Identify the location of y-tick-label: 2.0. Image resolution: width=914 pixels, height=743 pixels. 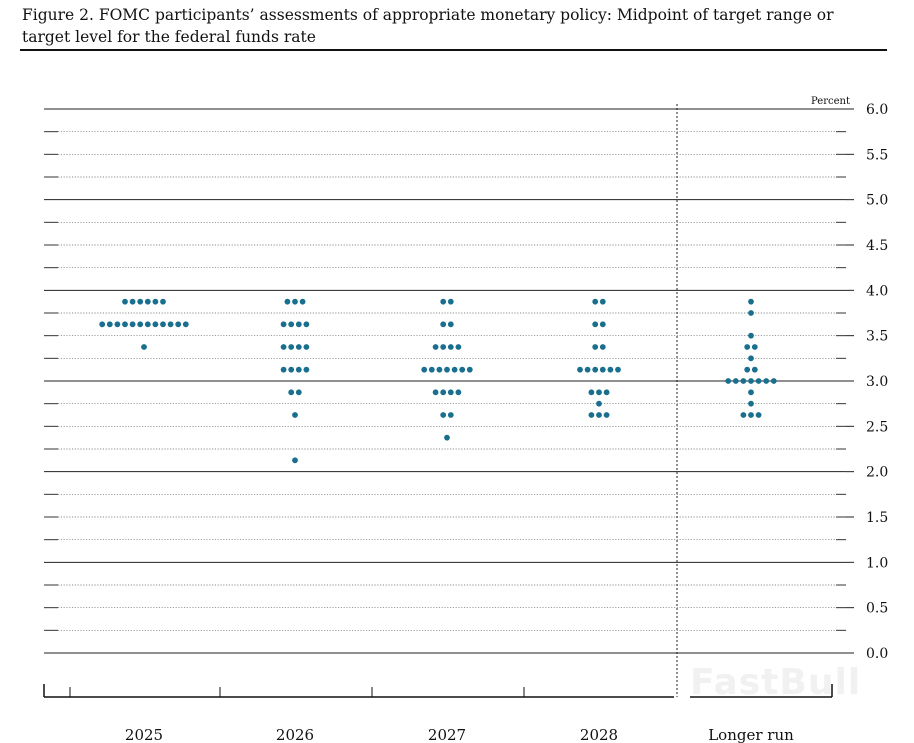
(877, 473).